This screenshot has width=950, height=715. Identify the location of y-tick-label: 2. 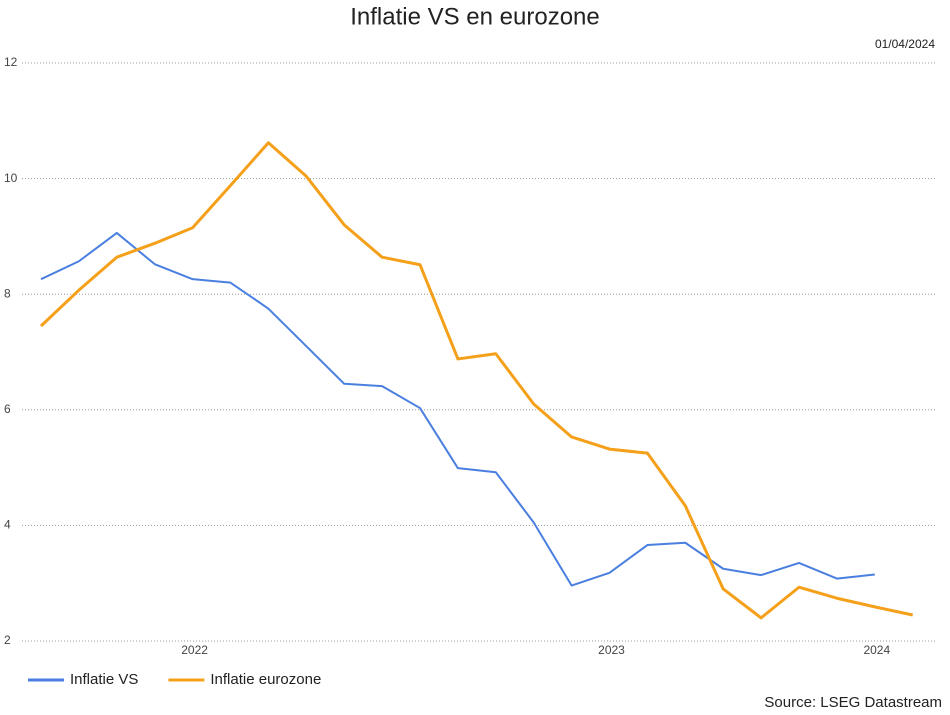
(7, 640).